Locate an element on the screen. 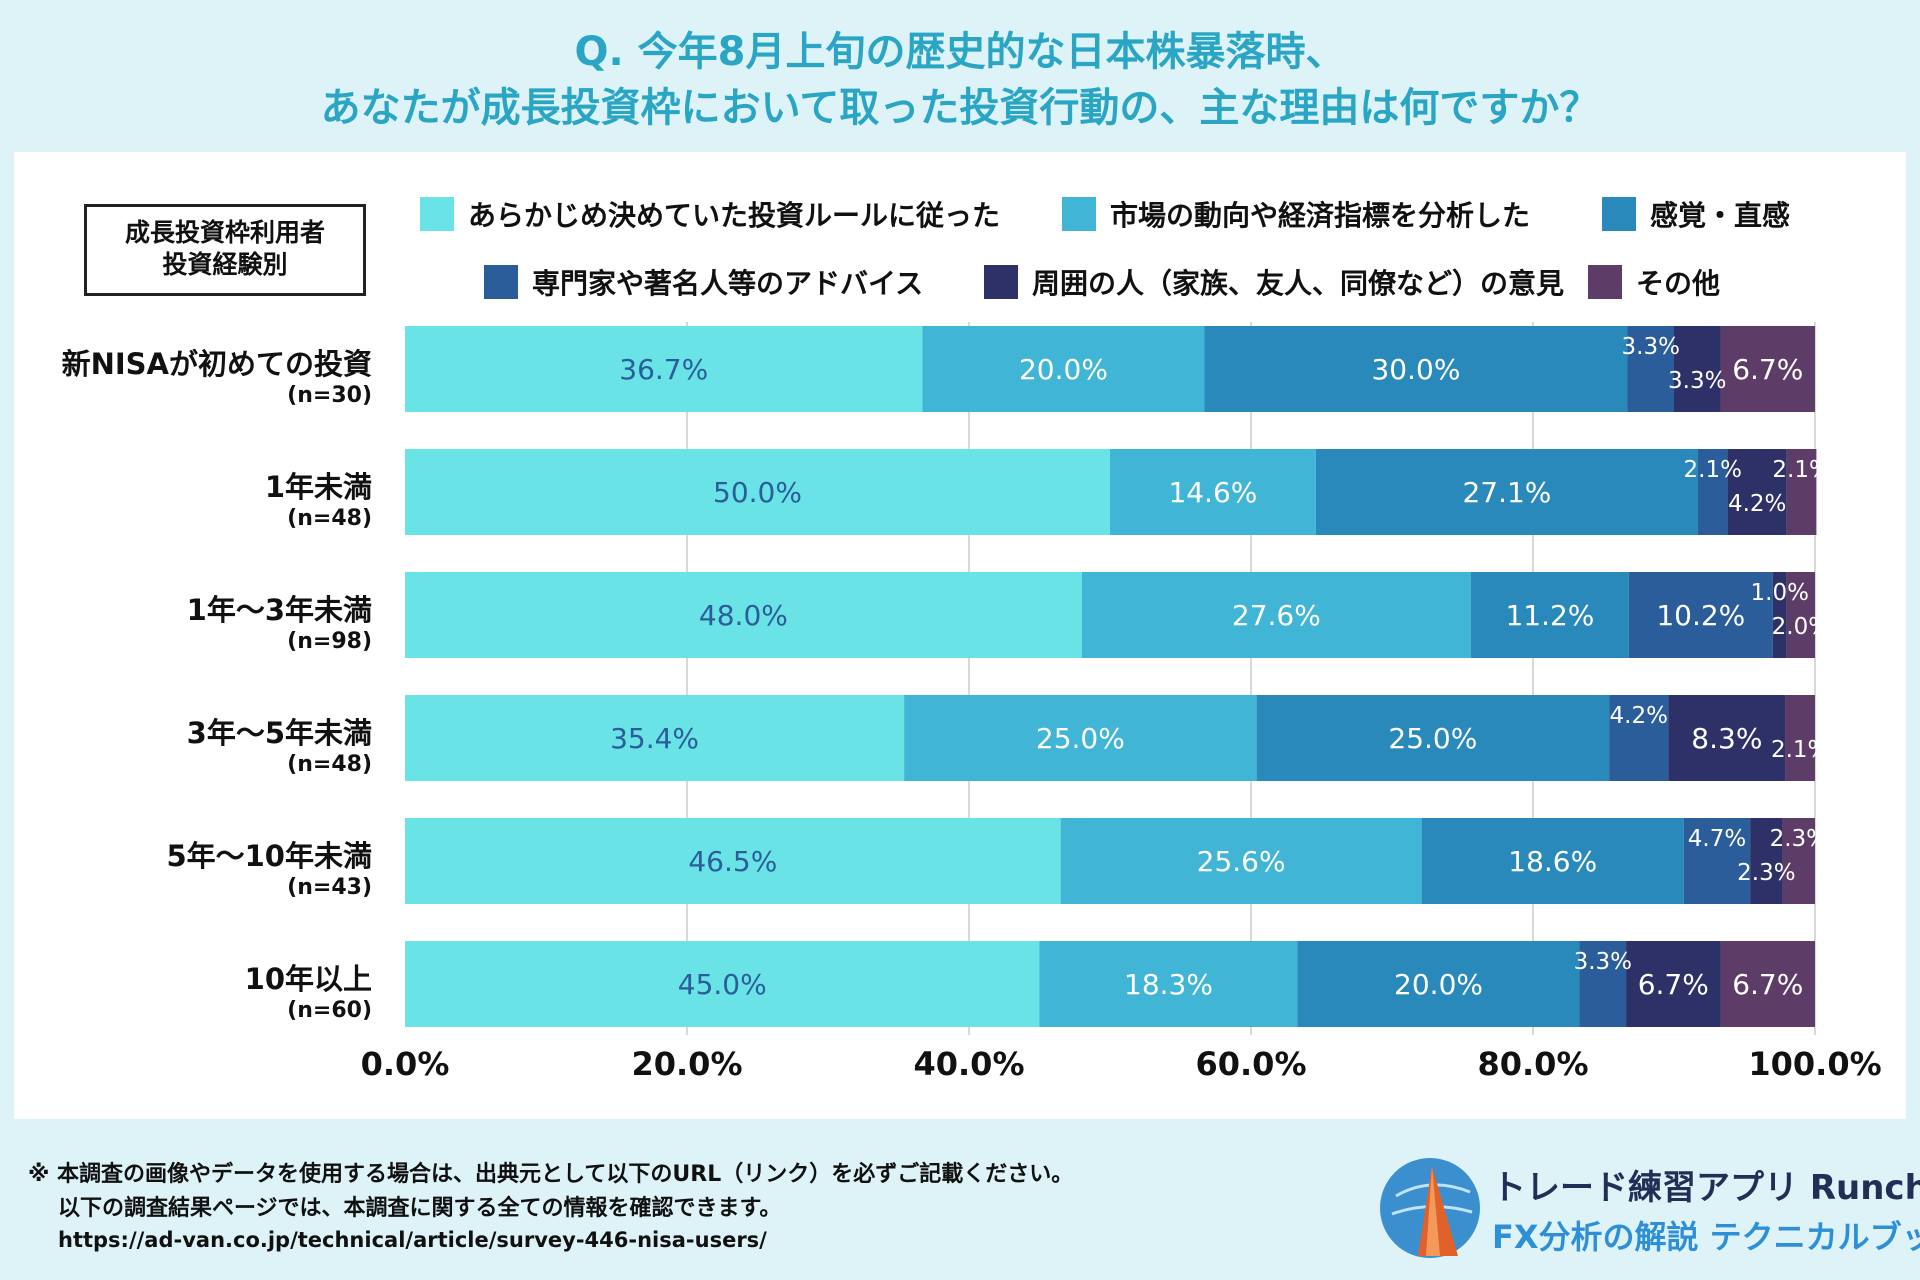  legend-item-analysis: 市場の動向や経済指標を分析した is located at coordinates (1296, 214).